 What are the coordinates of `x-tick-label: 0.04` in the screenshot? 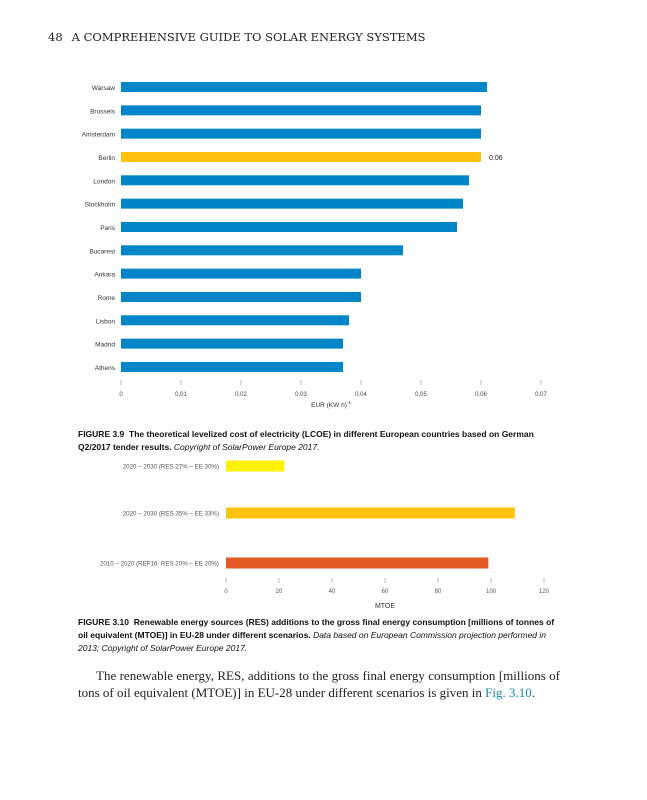 It's located at (361, 395).